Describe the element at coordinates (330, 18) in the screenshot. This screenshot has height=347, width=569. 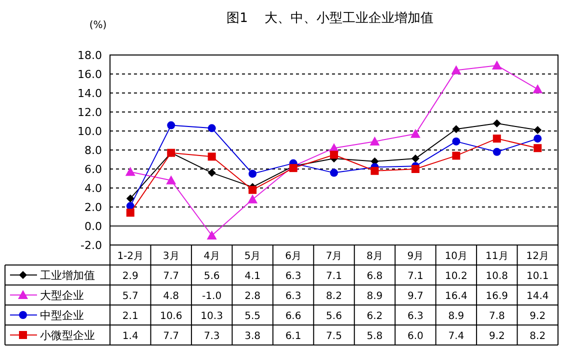
I see `chart-title: 图1 大、中、小型工业企业增加值` at that location.